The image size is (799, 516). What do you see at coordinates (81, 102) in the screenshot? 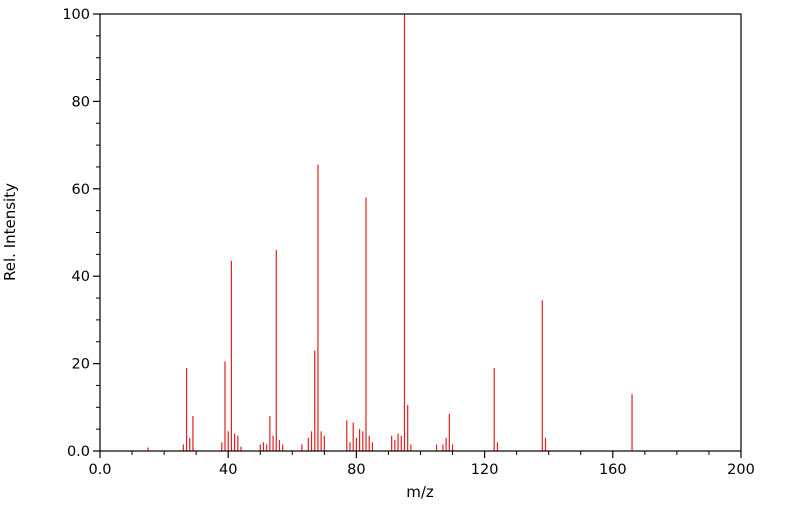
I see `y-tick-label: 80` at bounding box center [81, 102].